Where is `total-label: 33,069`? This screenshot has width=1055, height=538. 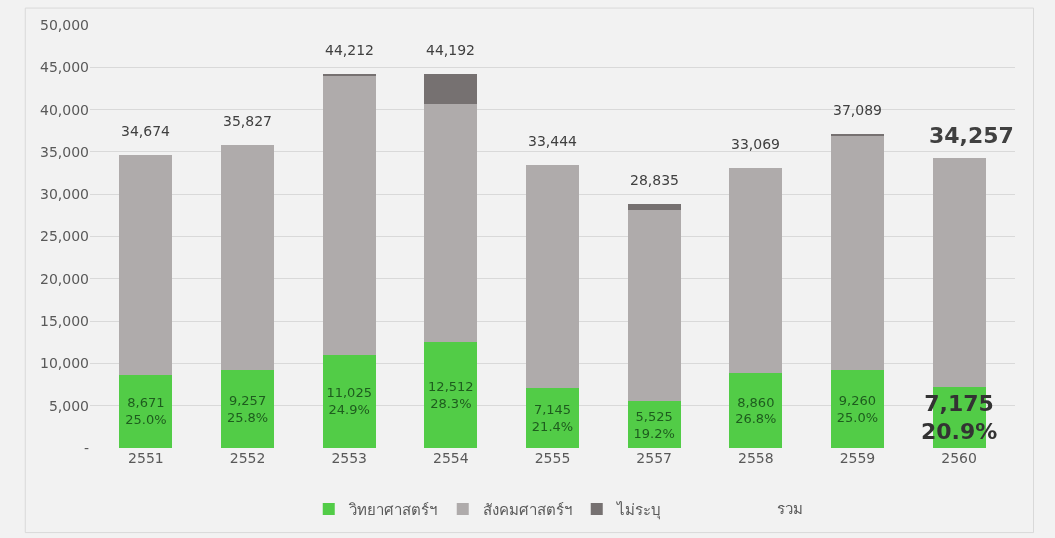 total-label: 33,069 is located at coordinates (755, 144).